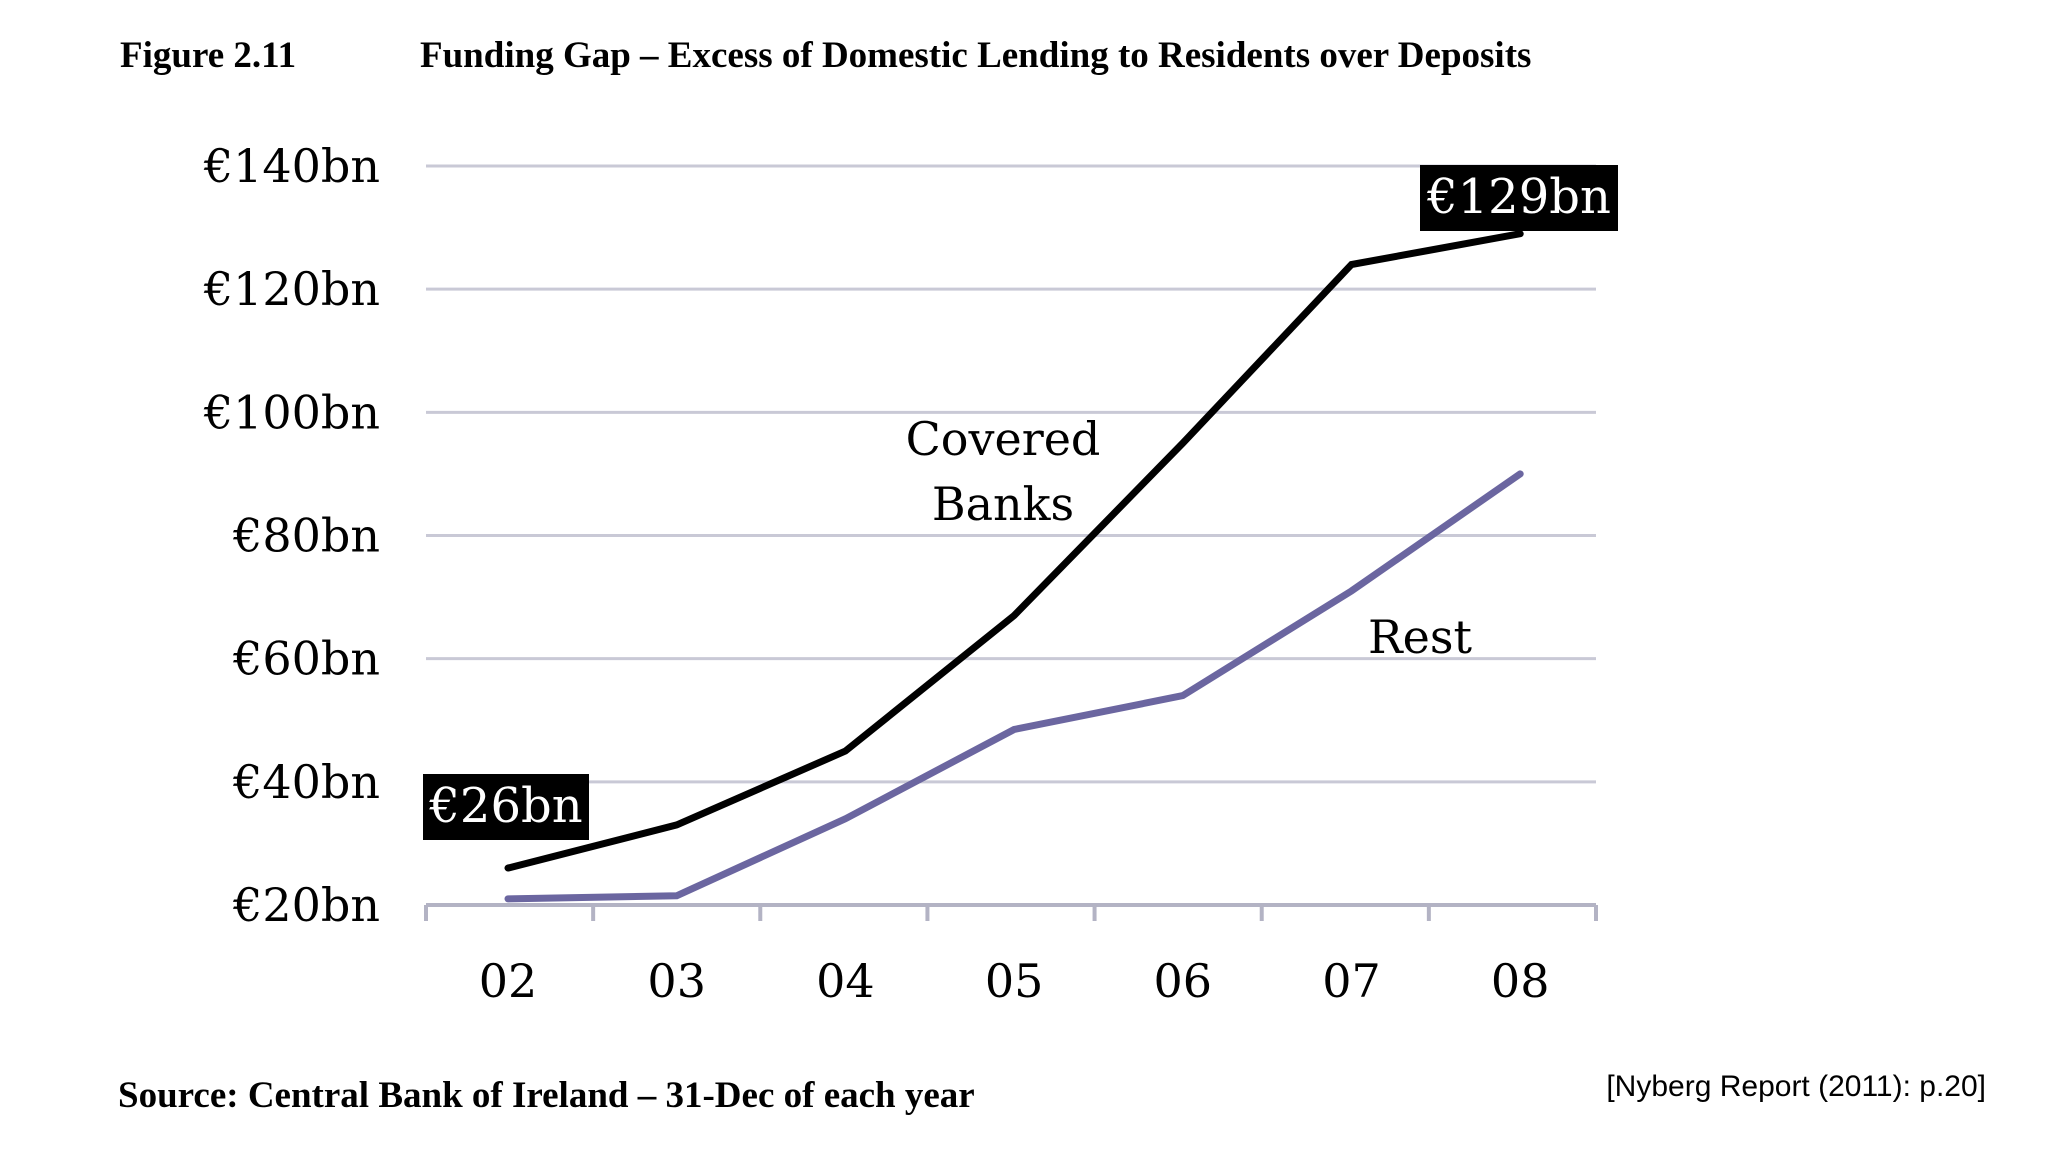 The height and width of the screenshot is (1152, 2048). Describe the element at coordinates (291, 289) in the screenshot. I see `y-tick-label: €120bn` at that location.